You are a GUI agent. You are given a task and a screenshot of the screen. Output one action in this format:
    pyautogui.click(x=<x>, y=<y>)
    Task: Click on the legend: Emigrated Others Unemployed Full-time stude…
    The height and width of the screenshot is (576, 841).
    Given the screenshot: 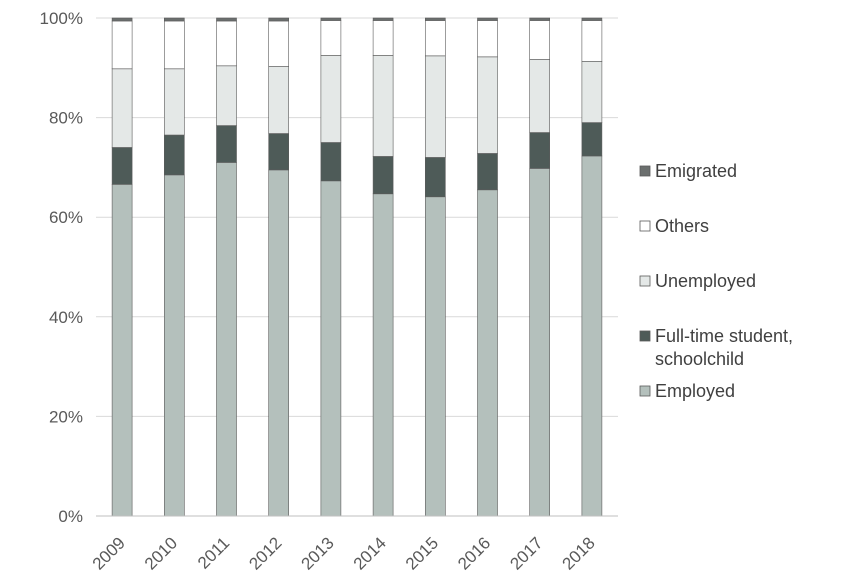 What is the action you would take?
    pyautogui.click(x=716, y=281)
    